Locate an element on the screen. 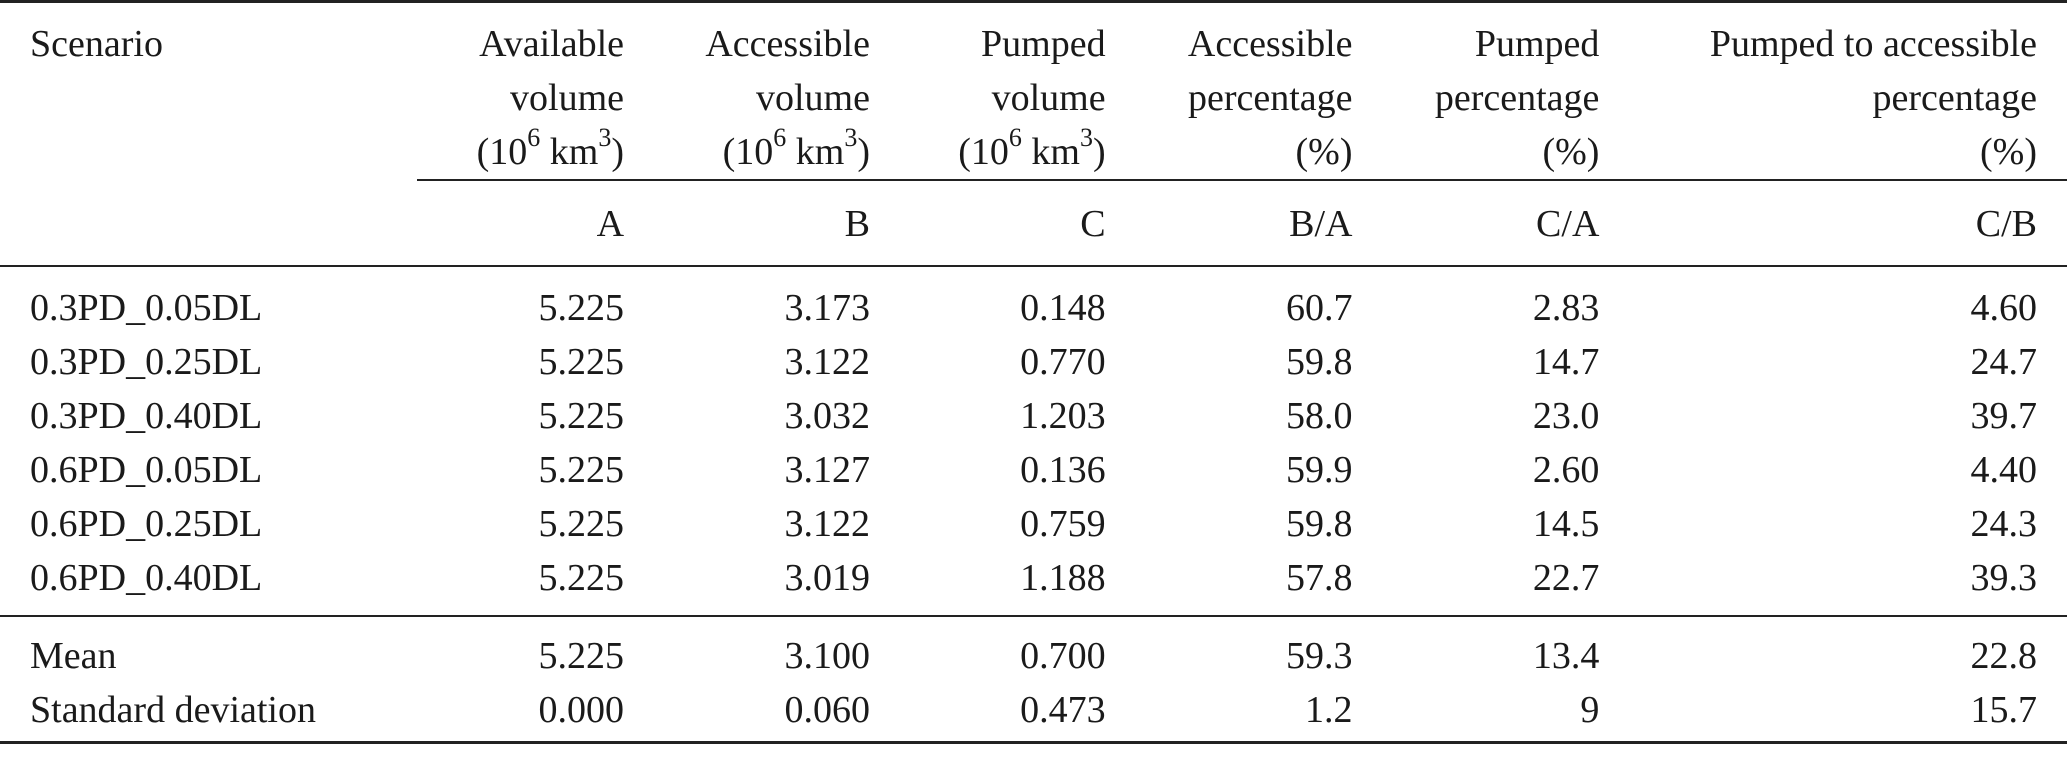 The image size is (2067, 775). table-cell: 57.8 is located at coordinates (1229, 584).